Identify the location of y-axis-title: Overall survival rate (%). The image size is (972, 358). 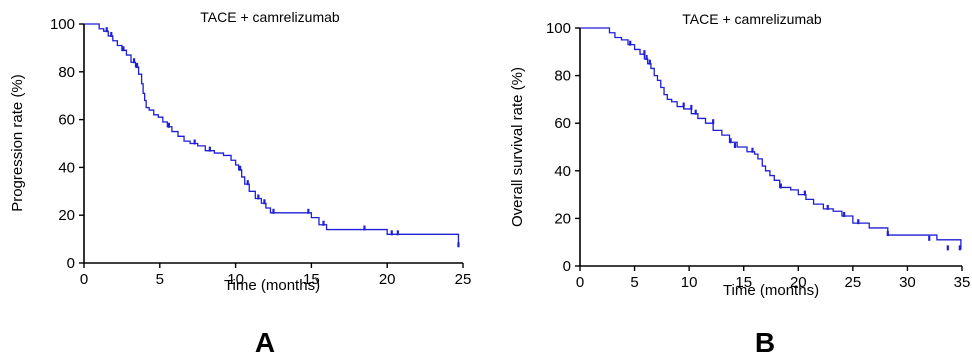
(517, 147).